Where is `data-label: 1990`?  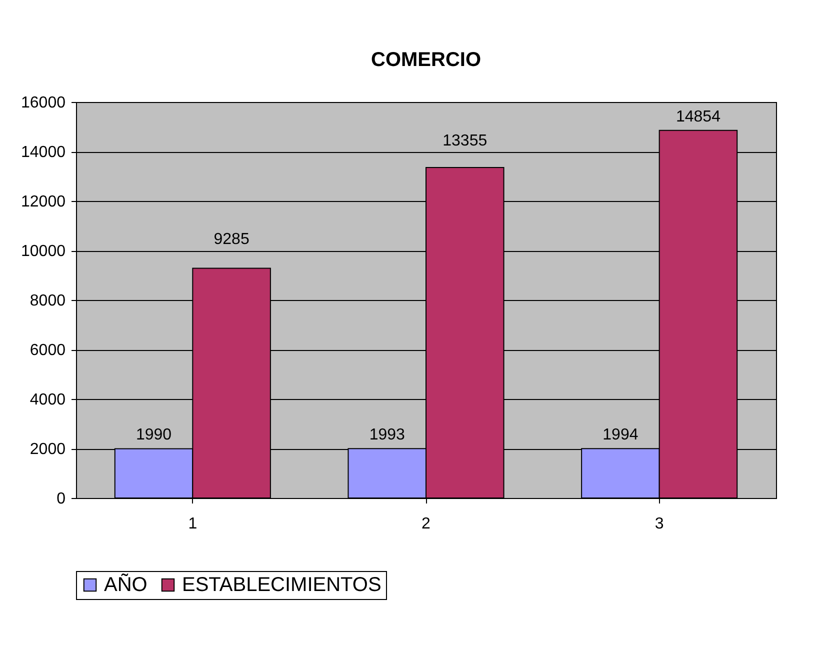
data-label: 1990 is located at coordinates (154, 435).